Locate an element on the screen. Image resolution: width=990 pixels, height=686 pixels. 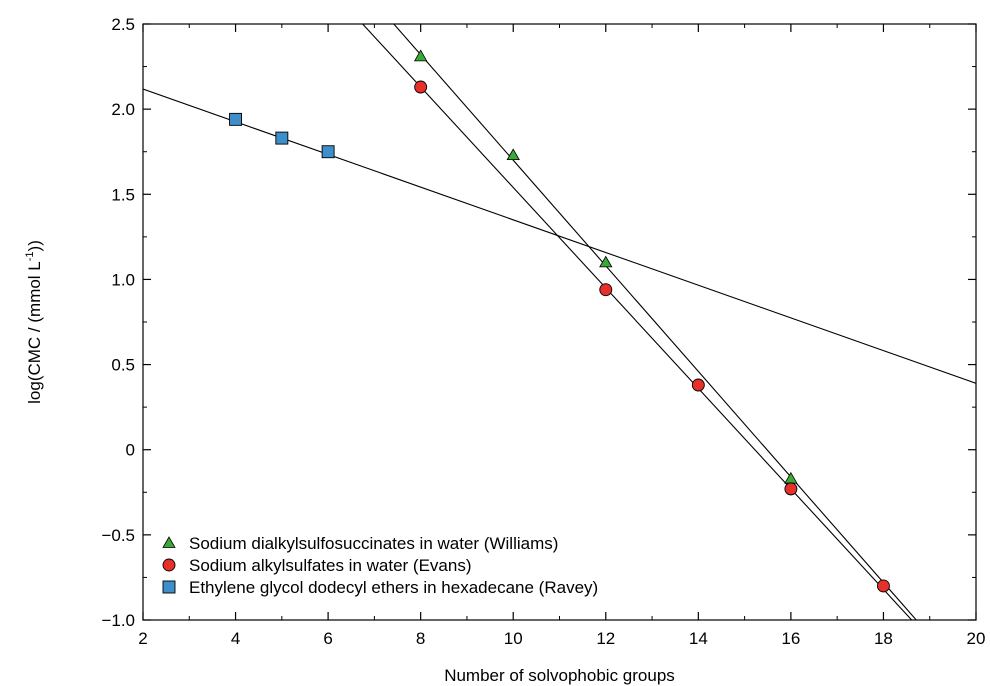
x-tick-label: 18 is located at coordinates (883, 638).